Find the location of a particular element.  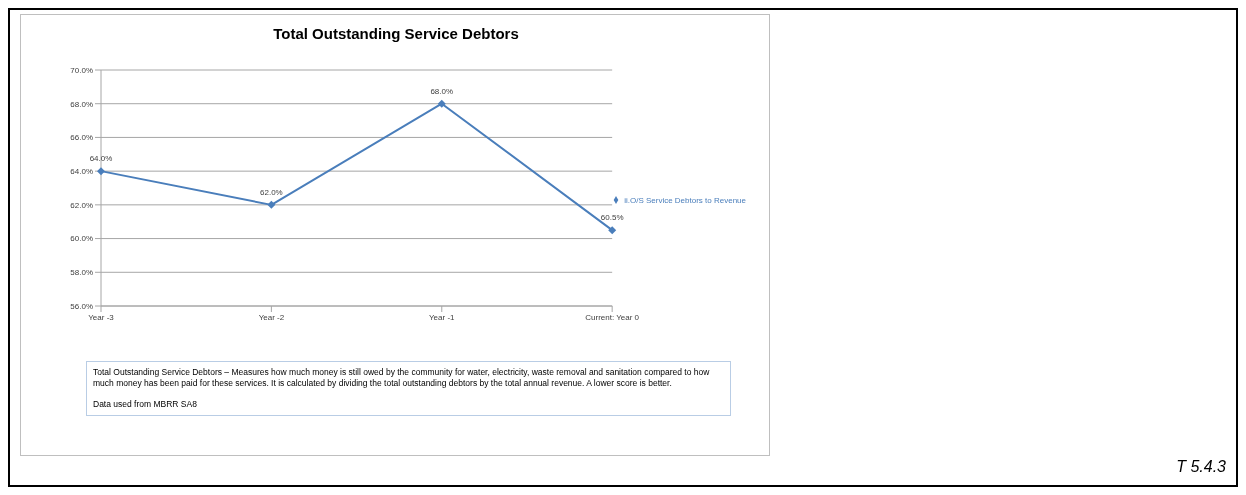

legend-label: ii.O/S Service Debtors to Revenue is located at coordinates (685, 200).